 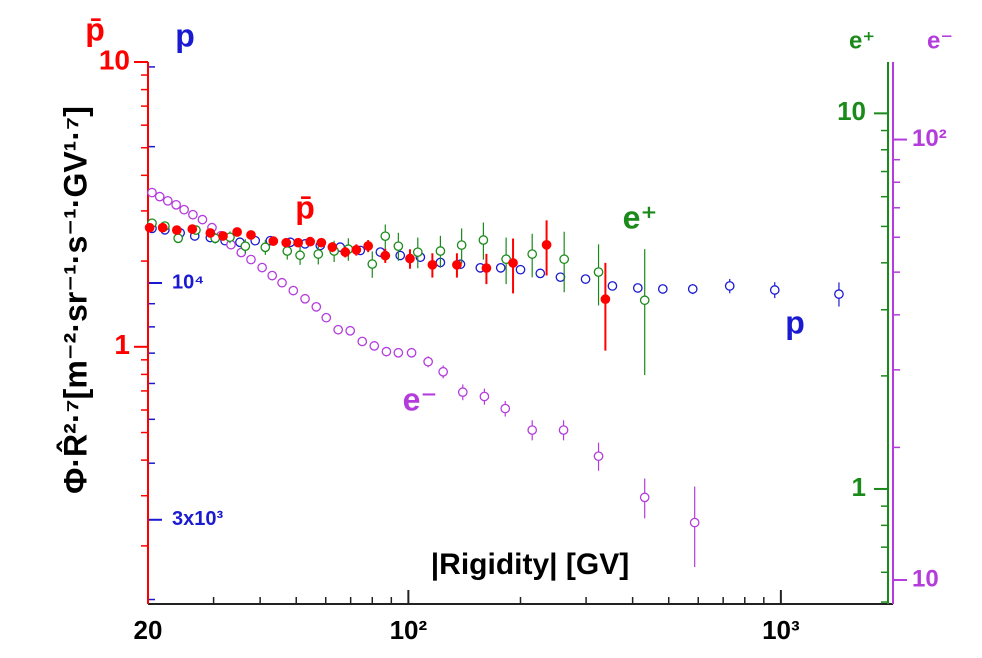 I want to click on series-label: p̄, so click(x=305, y=207).